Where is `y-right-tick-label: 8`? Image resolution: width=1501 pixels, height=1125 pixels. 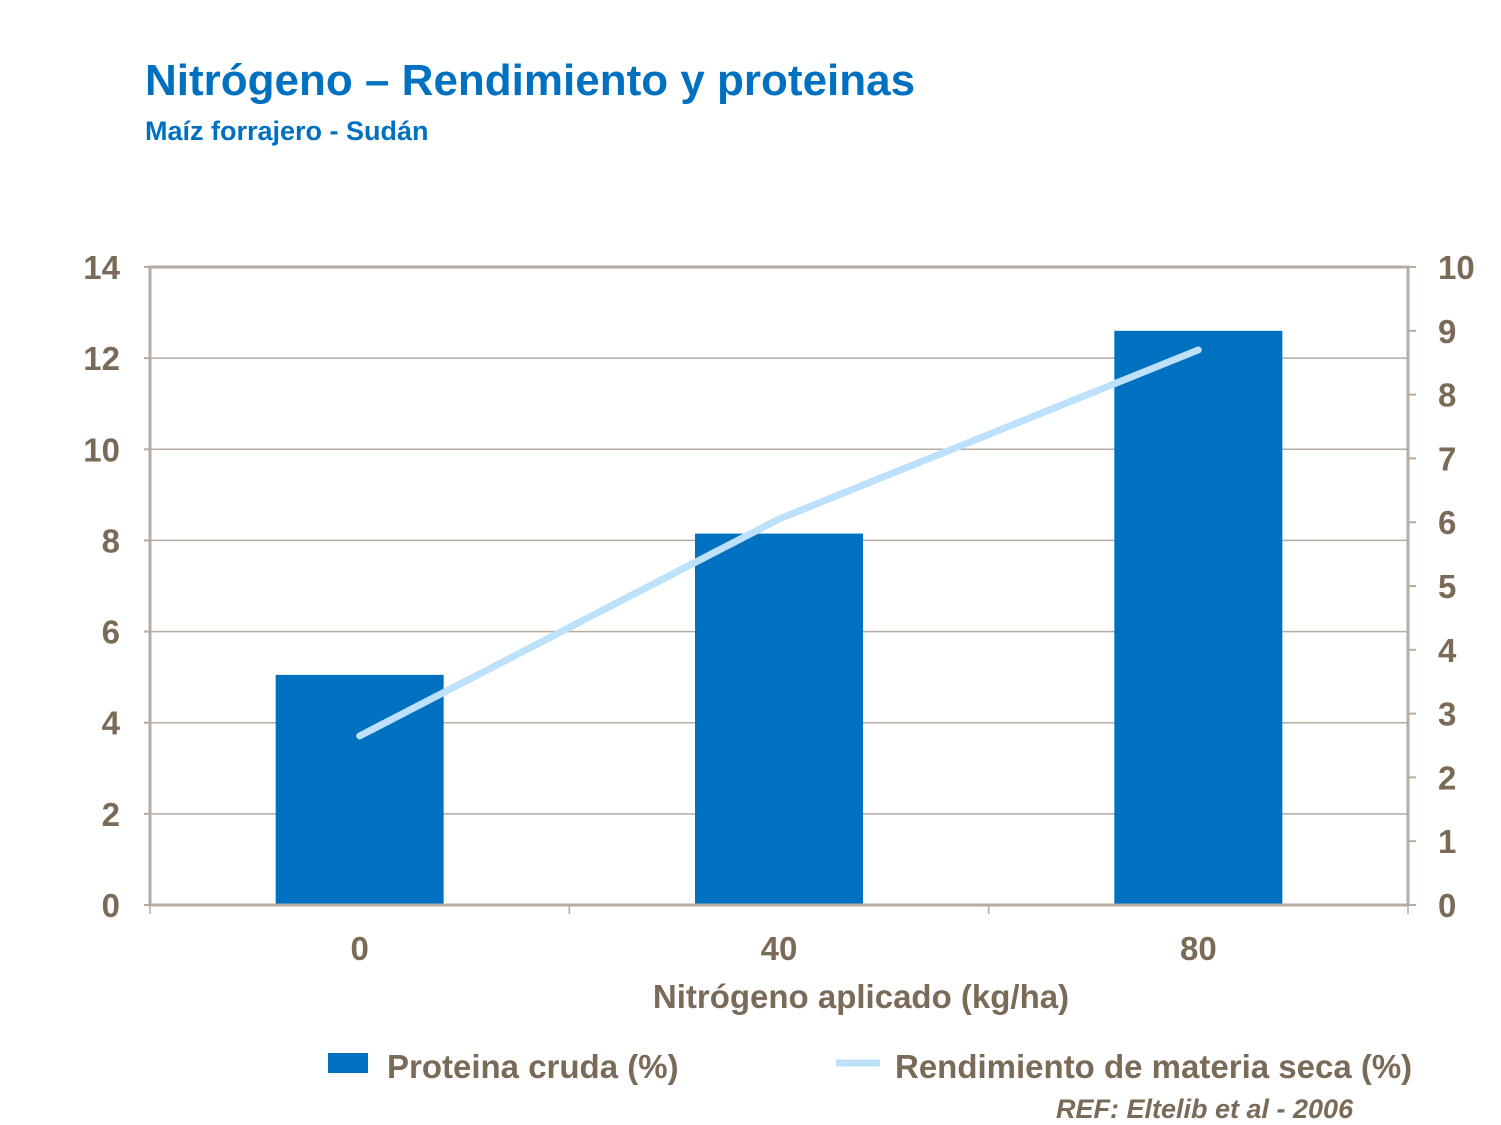 y-right-tick-label: 8 is located at coordinates (1447, 395).